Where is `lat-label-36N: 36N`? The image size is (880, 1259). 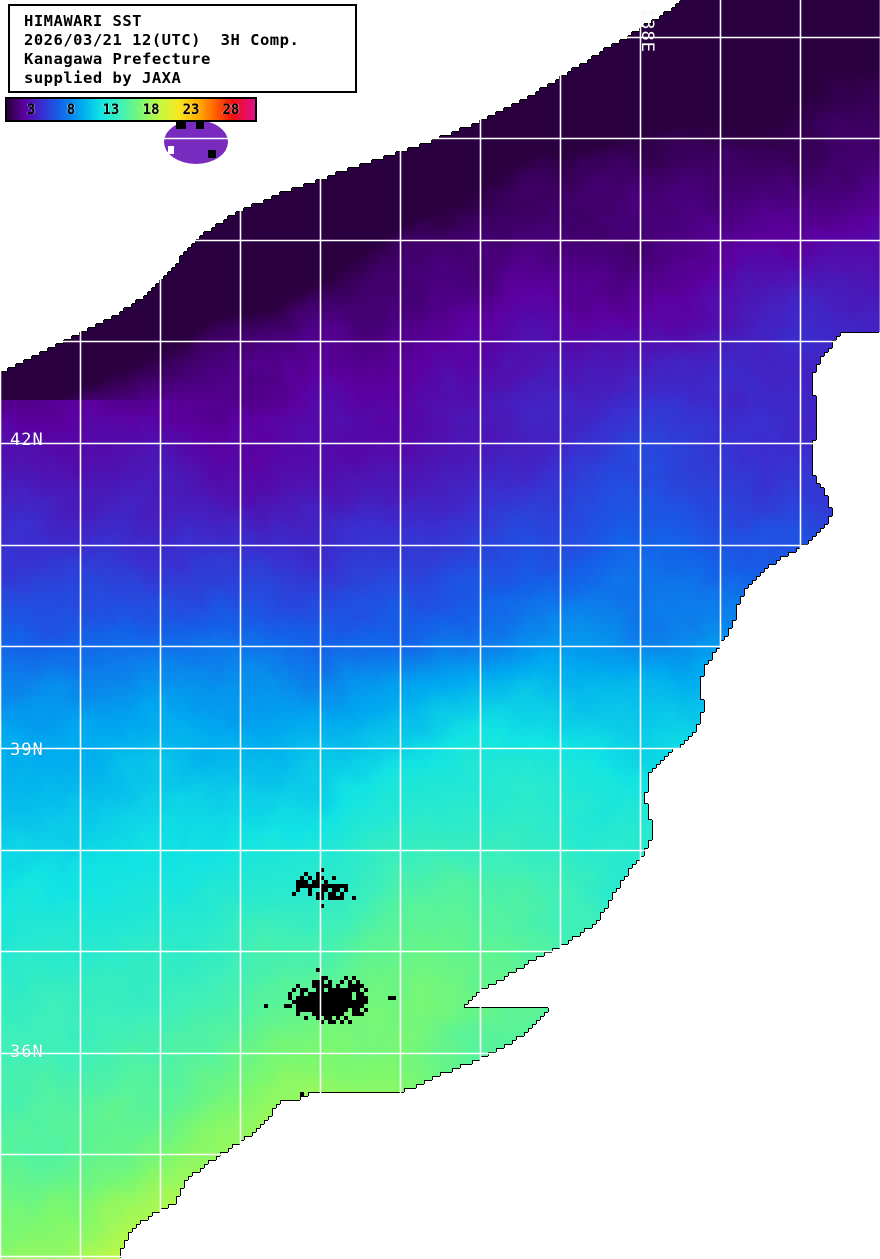 lat-label-36N: 36N is located at coordinates (27, 1052).